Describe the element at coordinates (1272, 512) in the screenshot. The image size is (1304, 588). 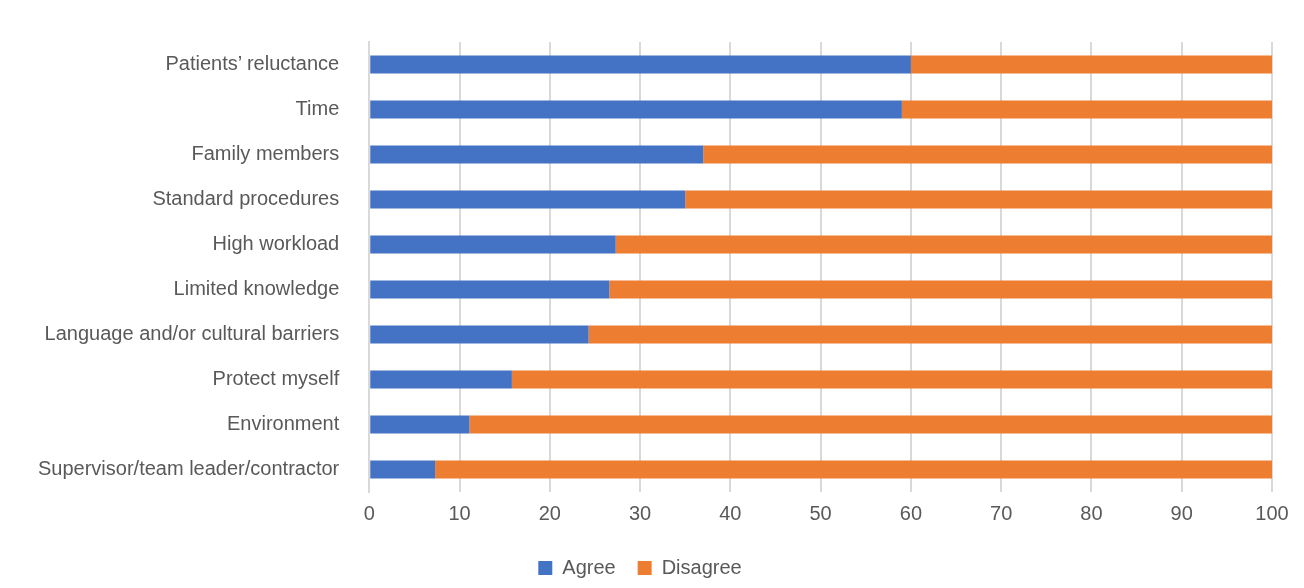
I see `x-tick-label: 100` at that location.